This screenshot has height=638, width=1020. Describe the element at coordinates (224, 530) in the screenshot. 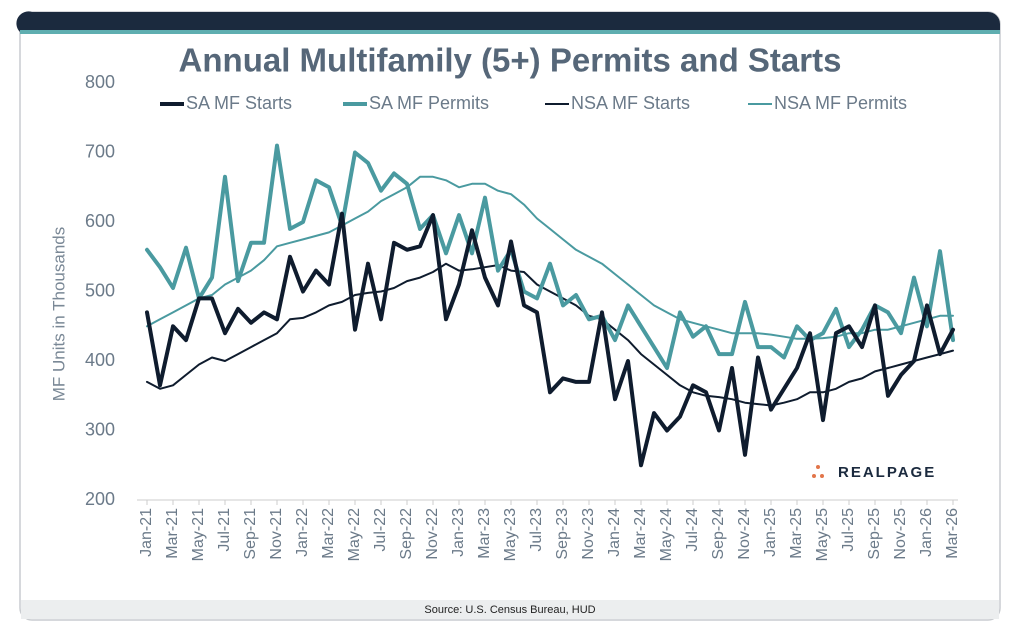

I see `x-tick-label: Jul-21` at that location.